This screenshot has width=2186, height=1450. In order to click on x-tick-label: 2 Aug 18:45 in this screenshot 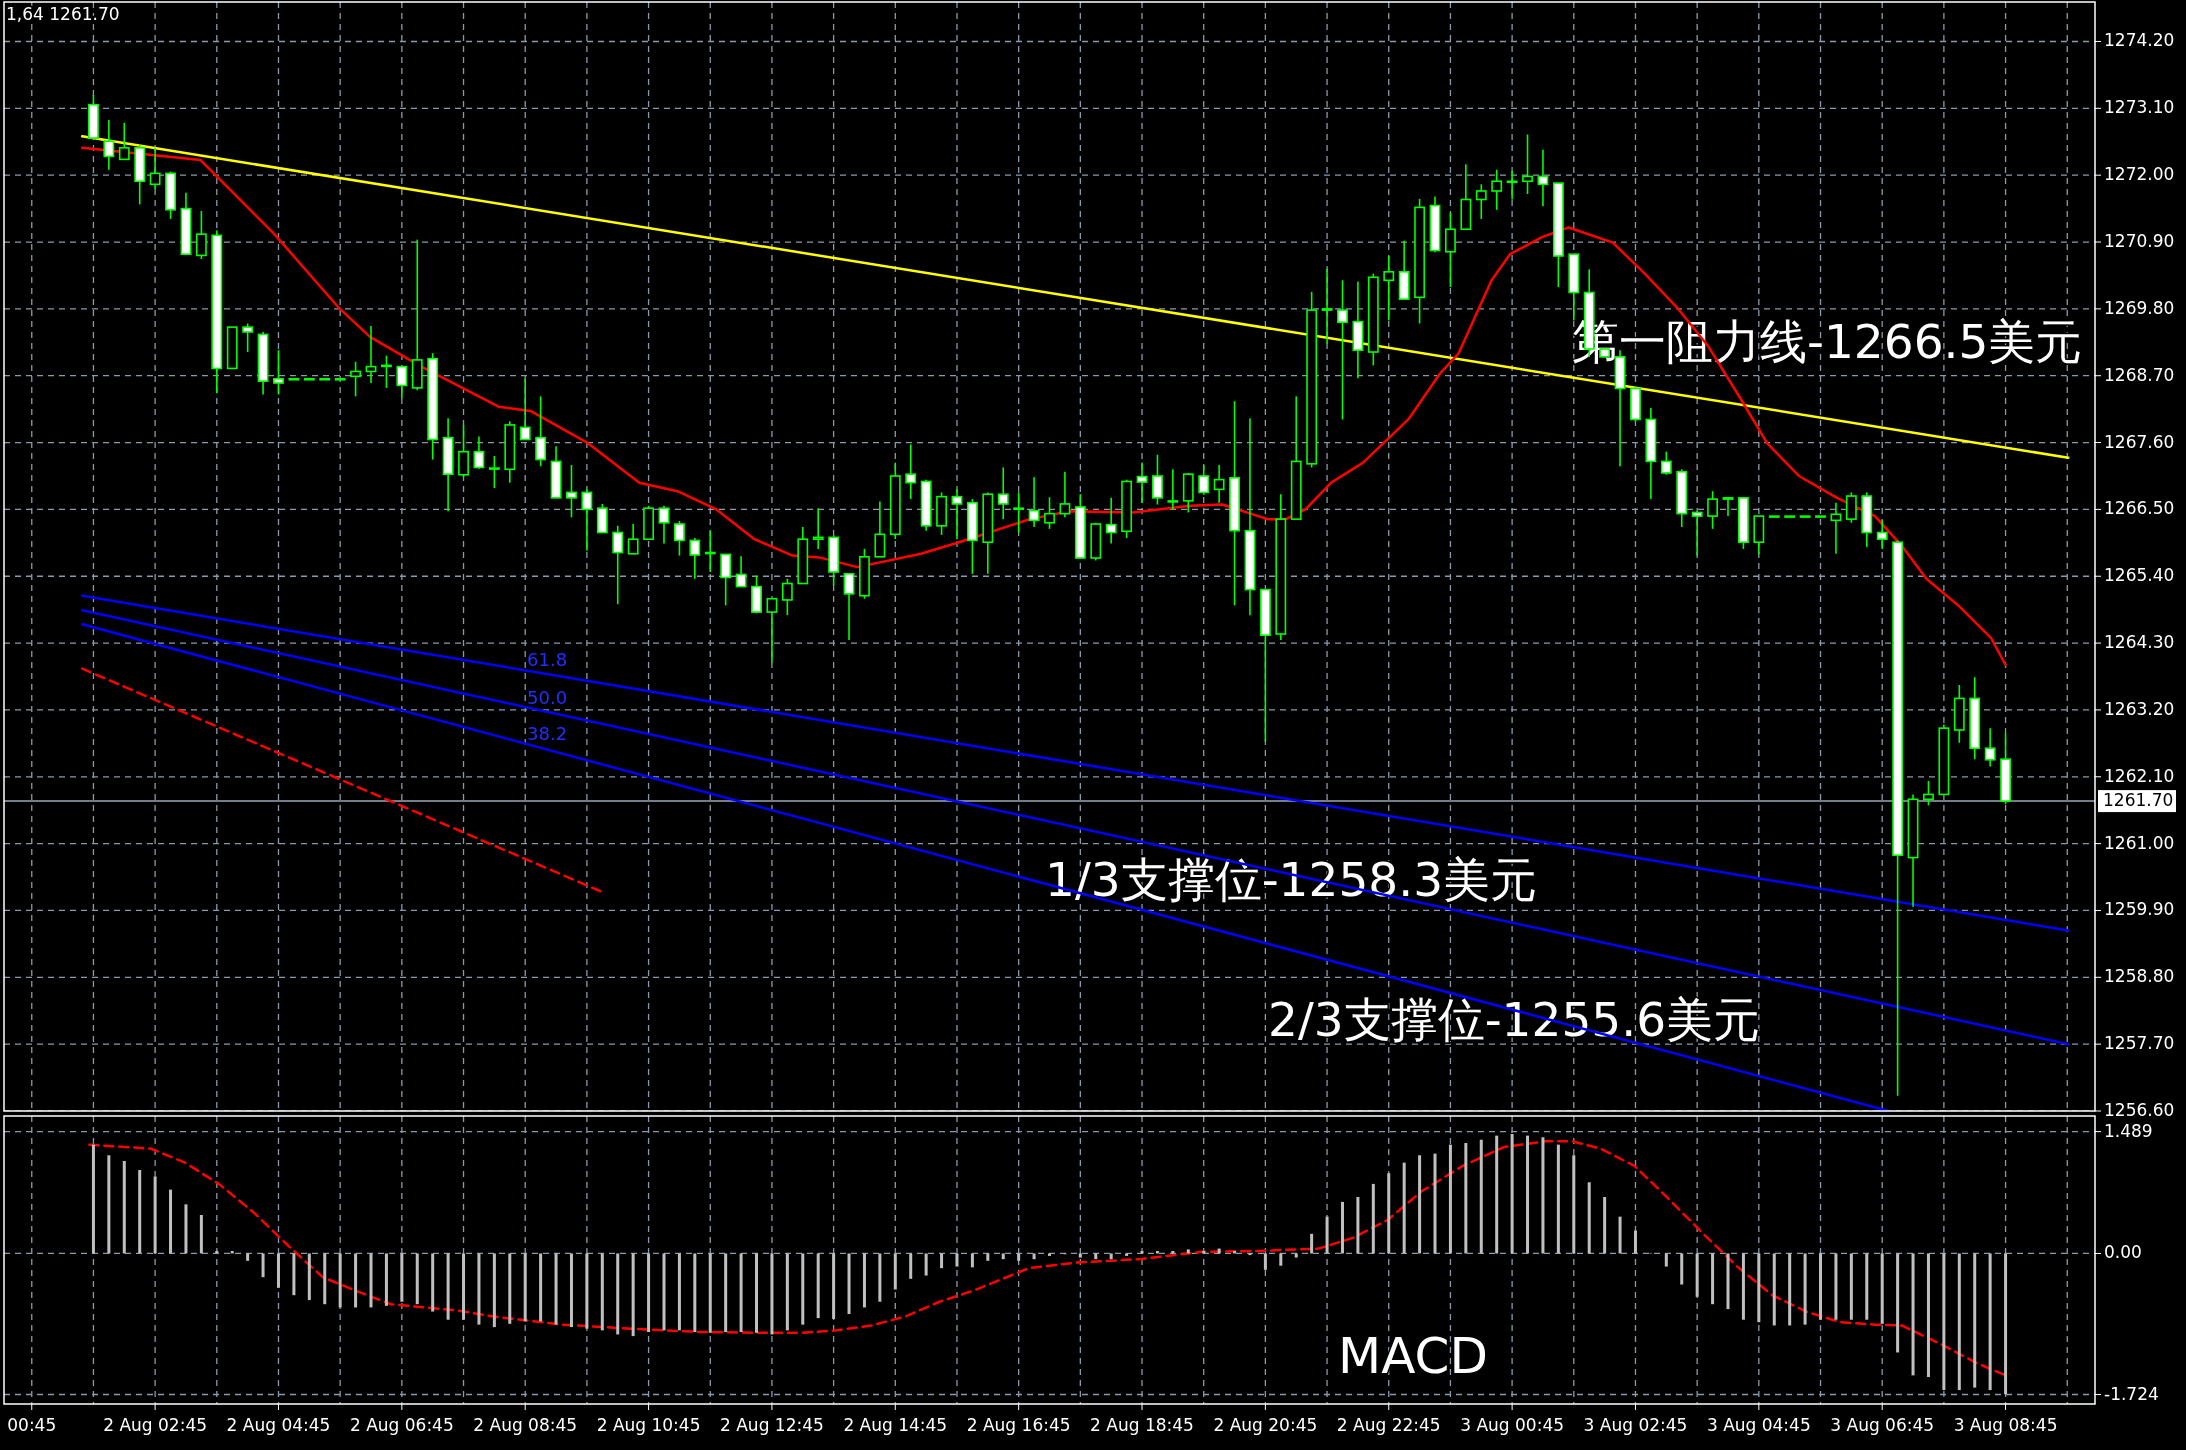, I will do `click(1142, 1425)`.